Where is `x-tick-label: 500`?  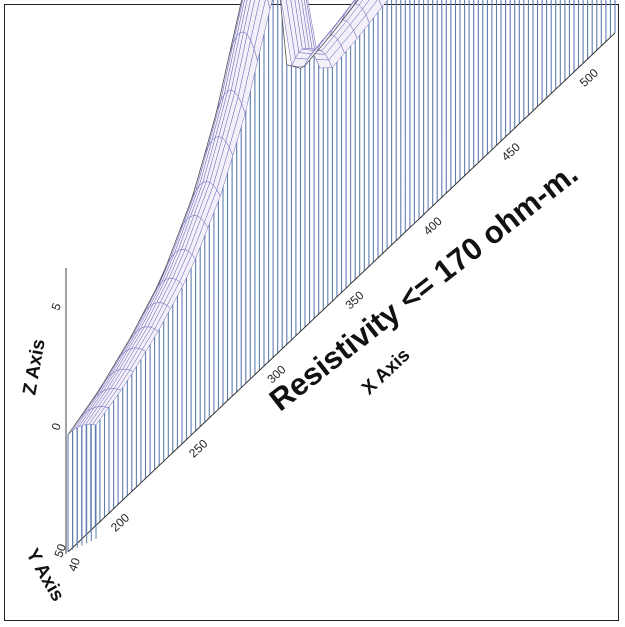 x-tick-label: 500 is located at coordinates (589, 78).